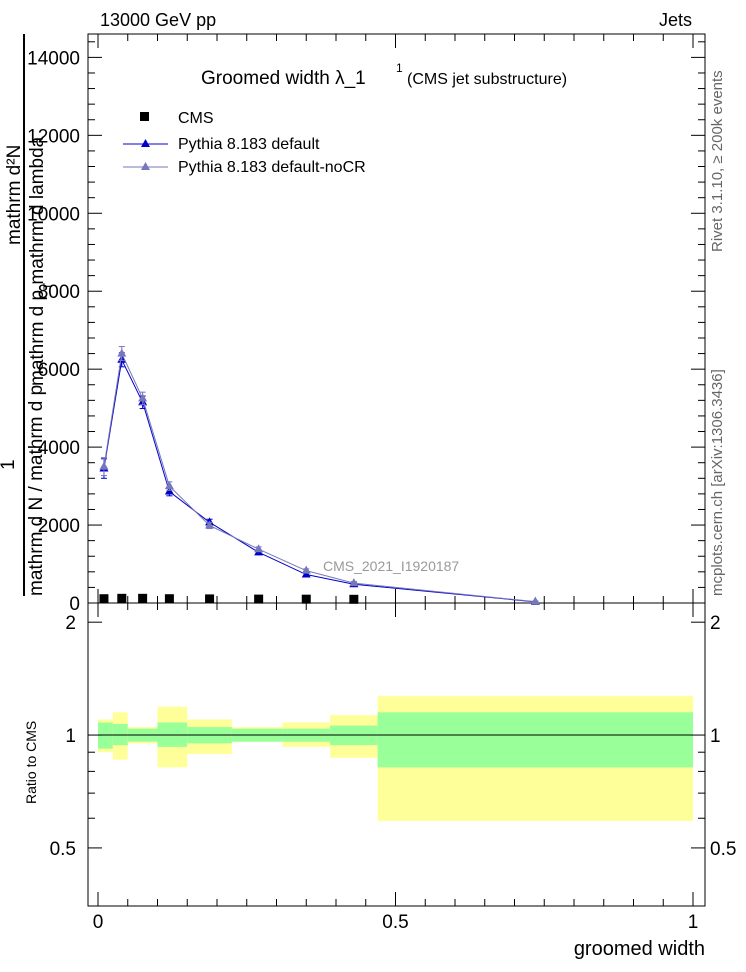 The width and height of the screenshot is (746, 972). Describe the element at coordinates (319, 480) in the screenshot. I see `series-1-line` at that location.